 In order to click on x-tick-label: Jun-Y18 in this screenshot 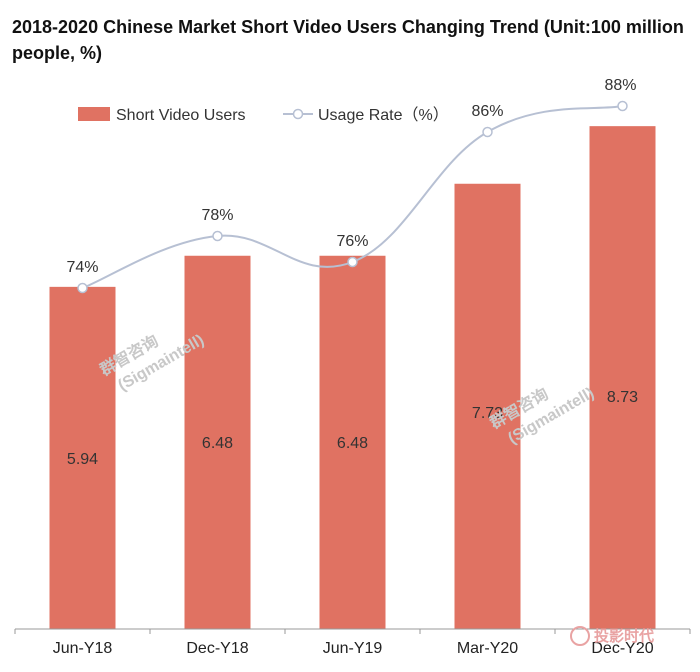, I will do `click(83, 648)`.